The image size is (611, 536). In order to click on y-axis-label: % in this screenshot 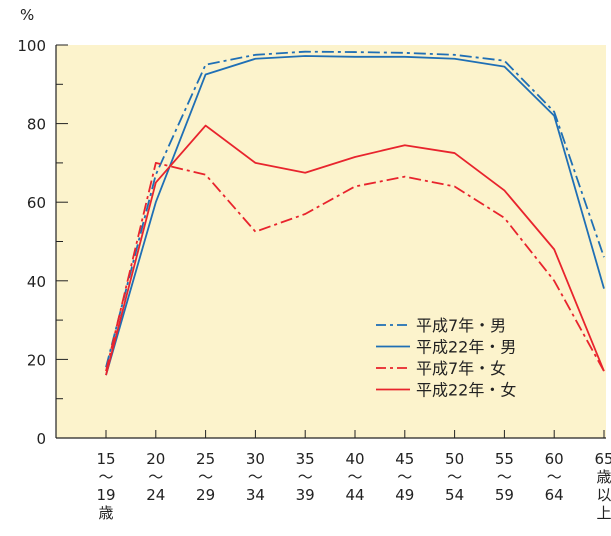, I will do `click(27, 15)`.